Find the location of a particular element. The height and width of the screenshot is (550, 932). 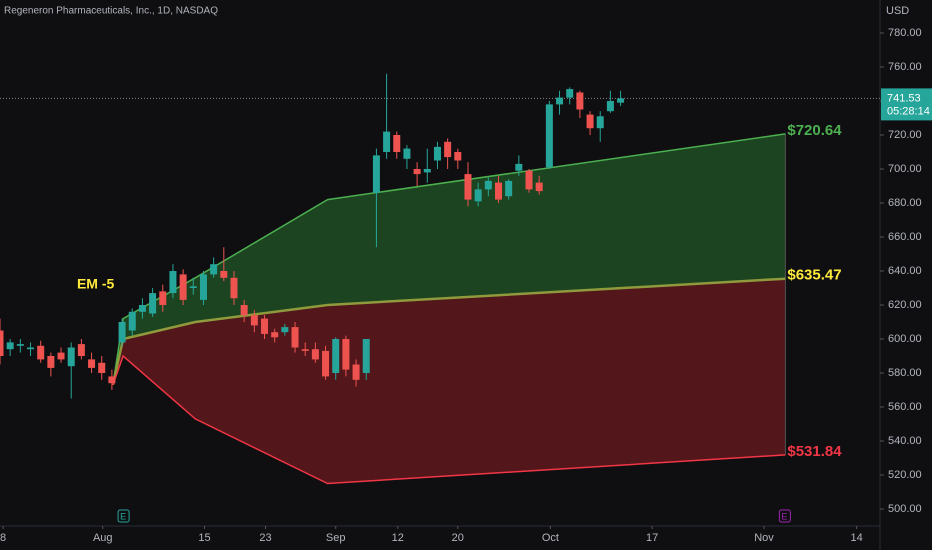

x-tick-label: Sep is located at coordinates (336, 538).